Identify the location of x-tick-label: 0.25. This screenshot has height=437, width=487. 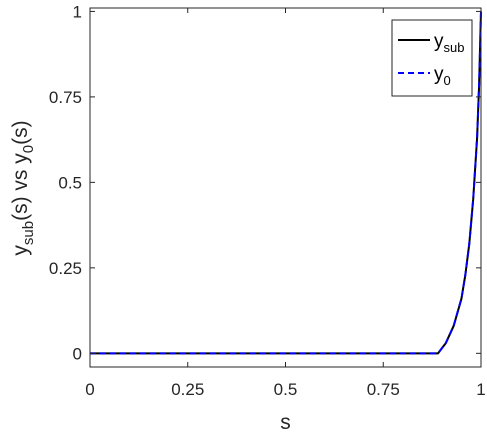
(187, 389).